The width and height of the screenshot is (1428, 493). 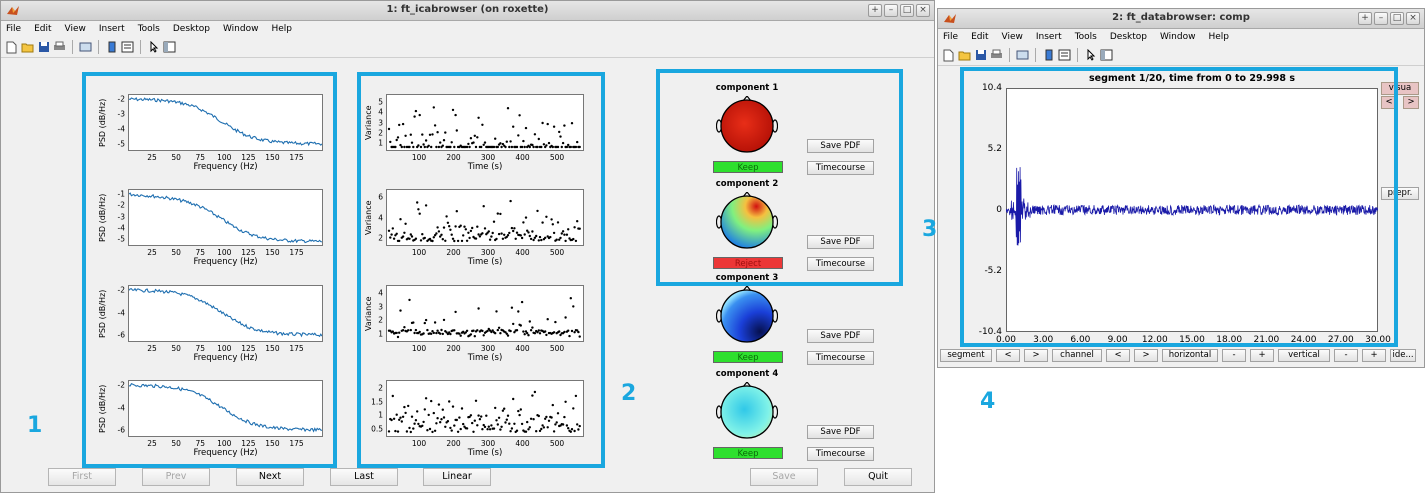 What do you see at coordinates (364, 477) in the screenshot?
I see `last-button: Last` at bounding box center [364, 477].